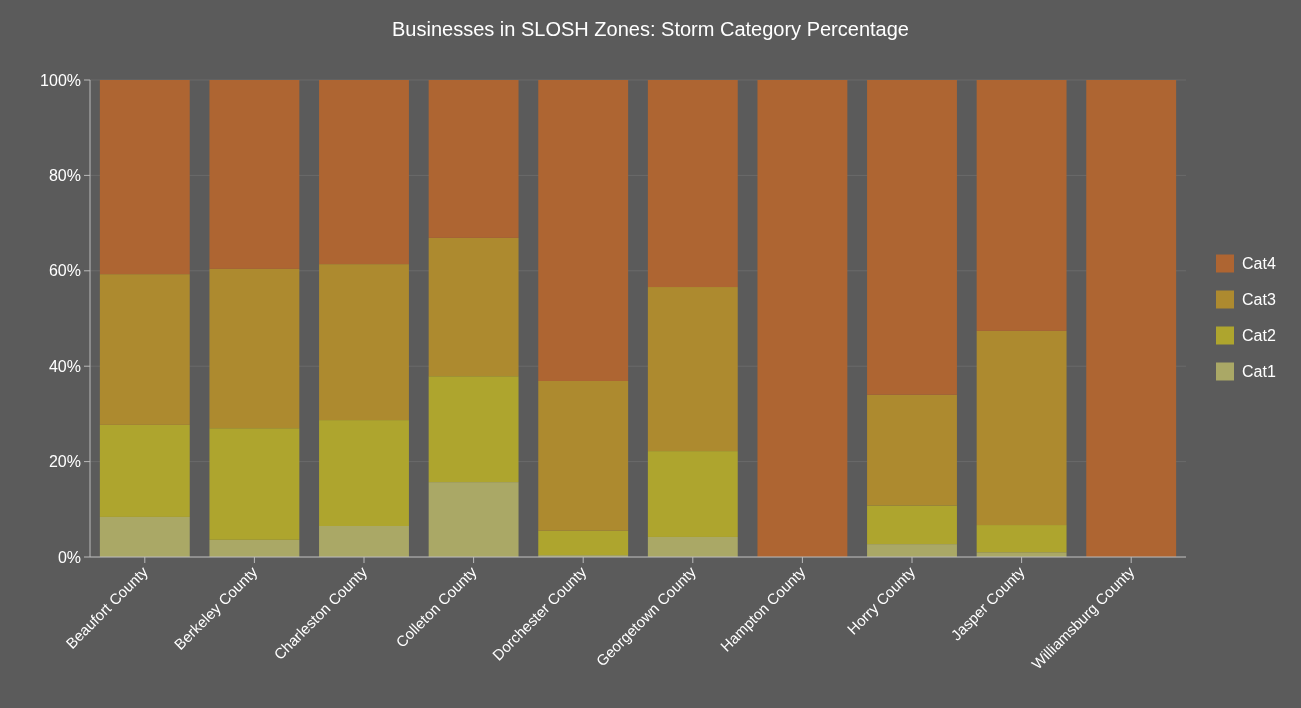  Describe the element at coordinates (650, 29) in the screenshot. I see `chart-title: Businesses in SLOSH Zones: Storm Category Percentage` at that location.